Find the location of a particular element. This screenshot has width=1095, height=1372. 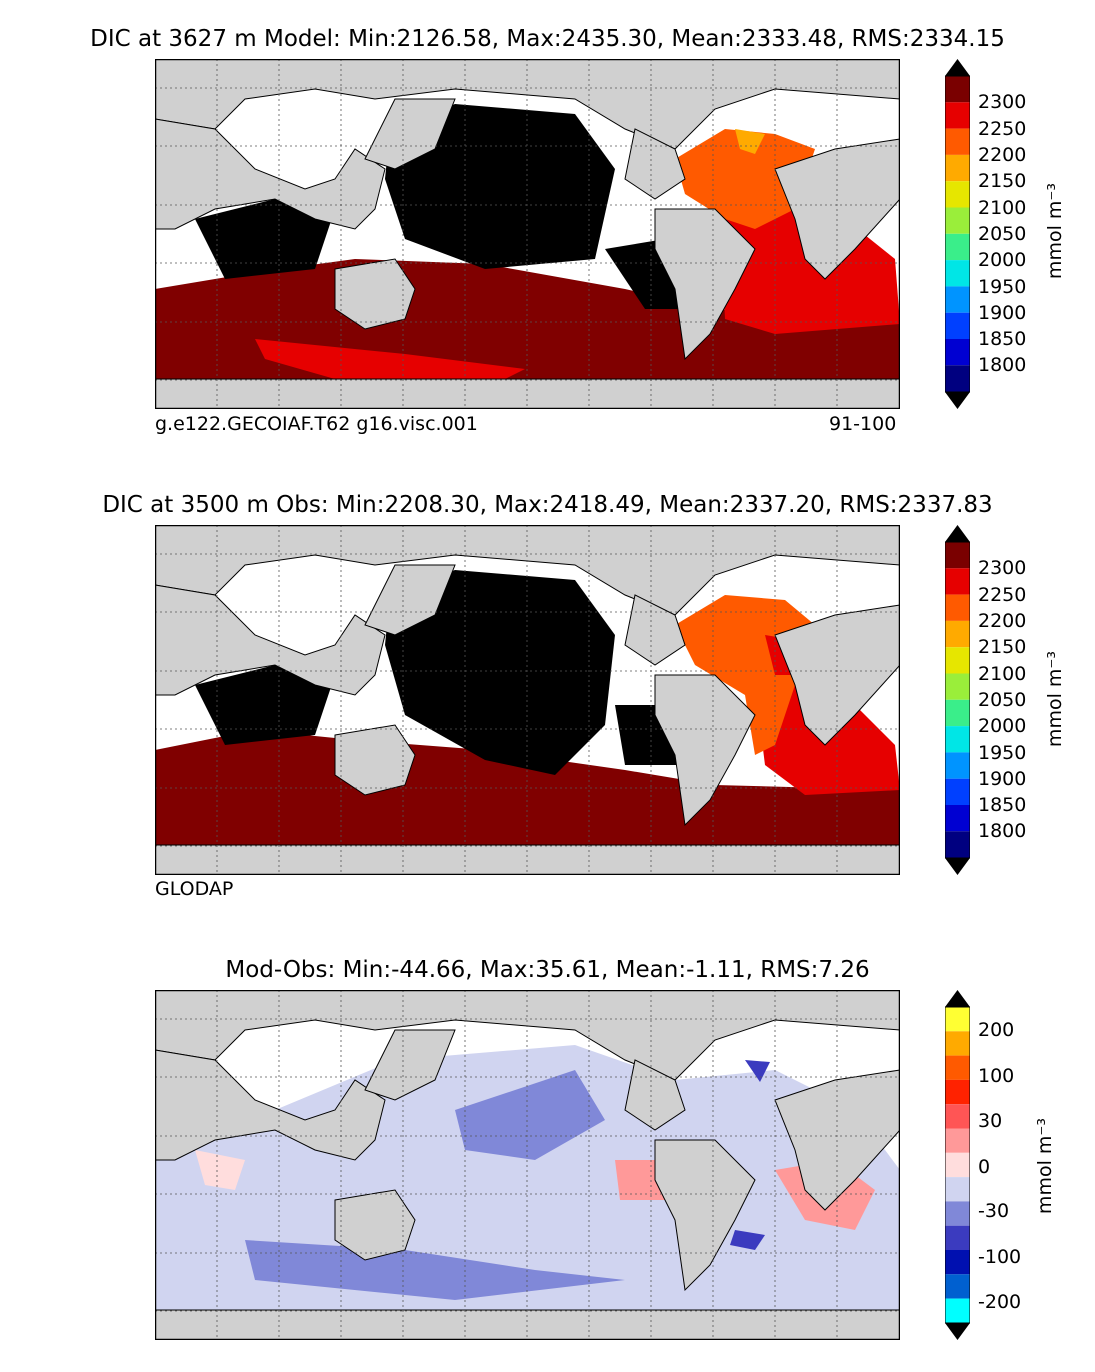

panel1-unit-label: mmol m⁻³ is located at coordinates (1055, 231).